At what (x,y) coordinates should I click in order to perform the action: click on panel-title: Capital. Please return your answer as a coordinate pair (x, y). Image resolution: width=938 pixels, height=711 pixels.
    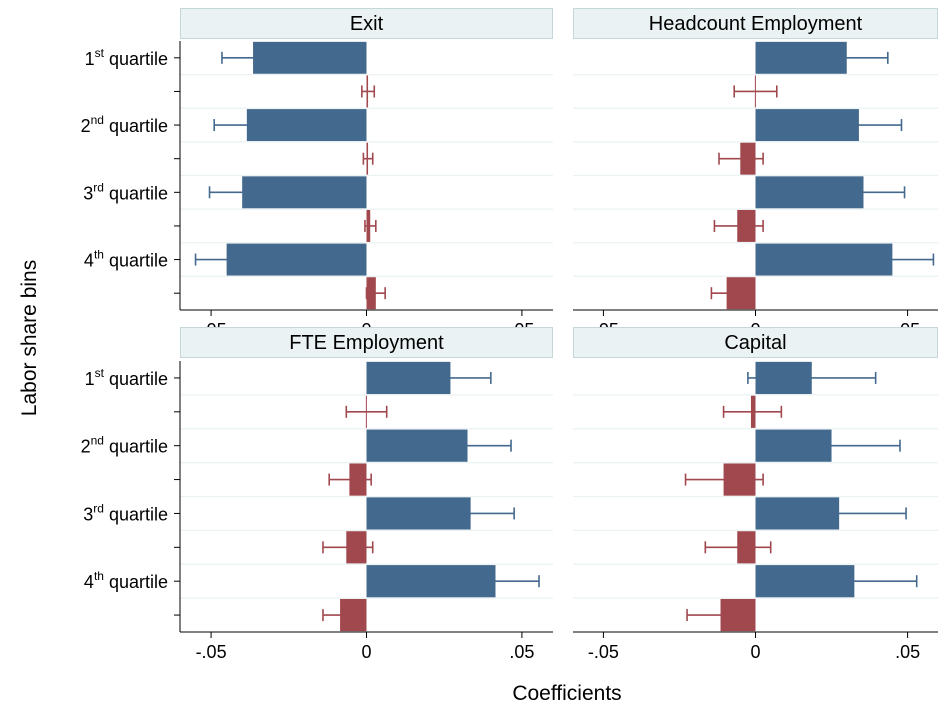
    Looking at the image, I should click on (755, 343).